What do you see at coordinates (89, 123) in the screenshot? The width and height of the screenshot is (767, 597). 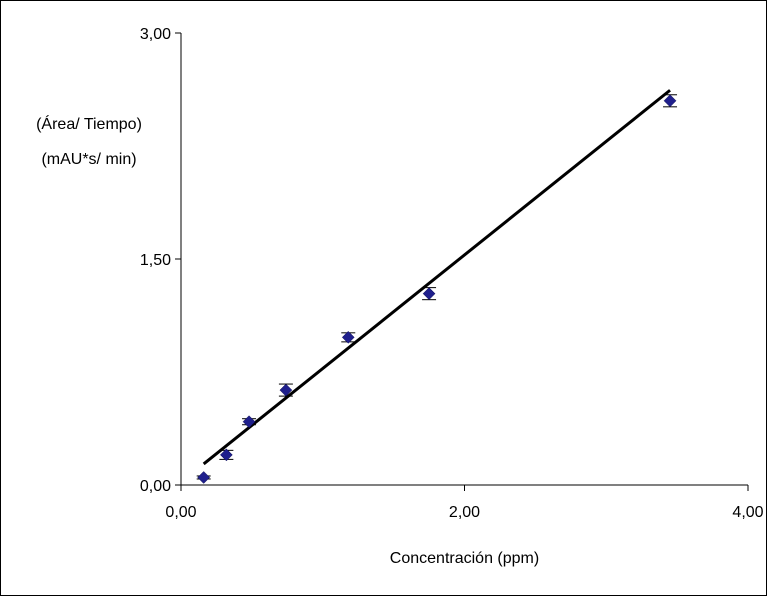 I see `y-axis-title-line-1: (Área/ Tiempo)` at bounding box center [89, 123].